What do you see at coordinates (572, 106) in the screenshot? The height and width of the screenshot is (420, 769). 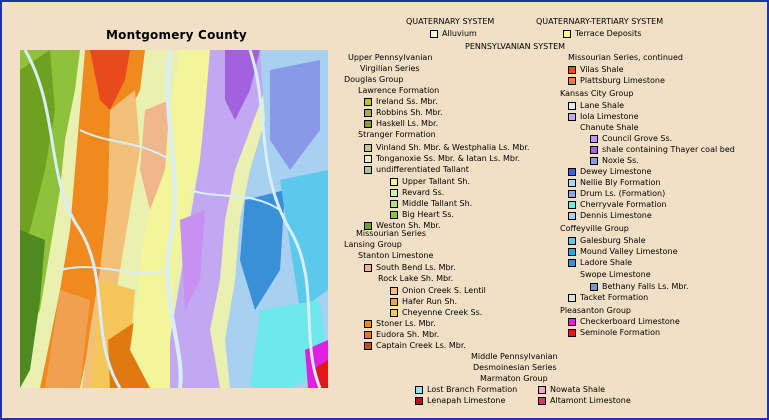 I see `swatch-lane` at bounding box center [572, 106].